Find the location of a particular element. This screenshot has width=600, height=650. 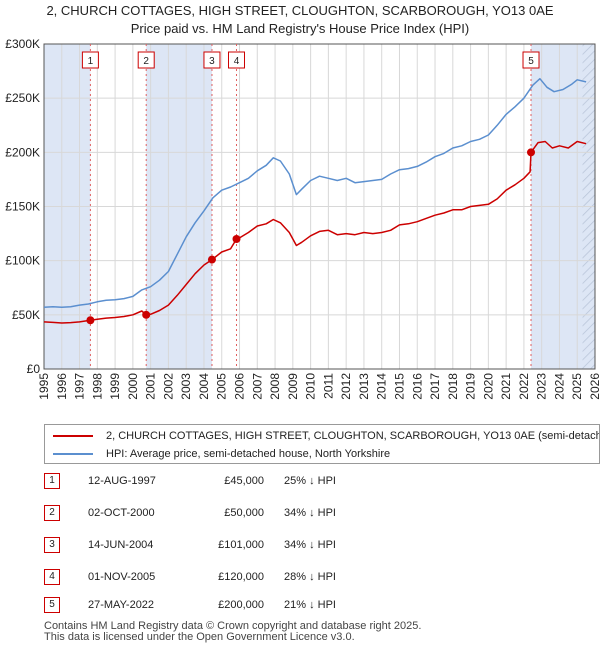

x-tick-label: 2014 is located at coordinates (382, 386).